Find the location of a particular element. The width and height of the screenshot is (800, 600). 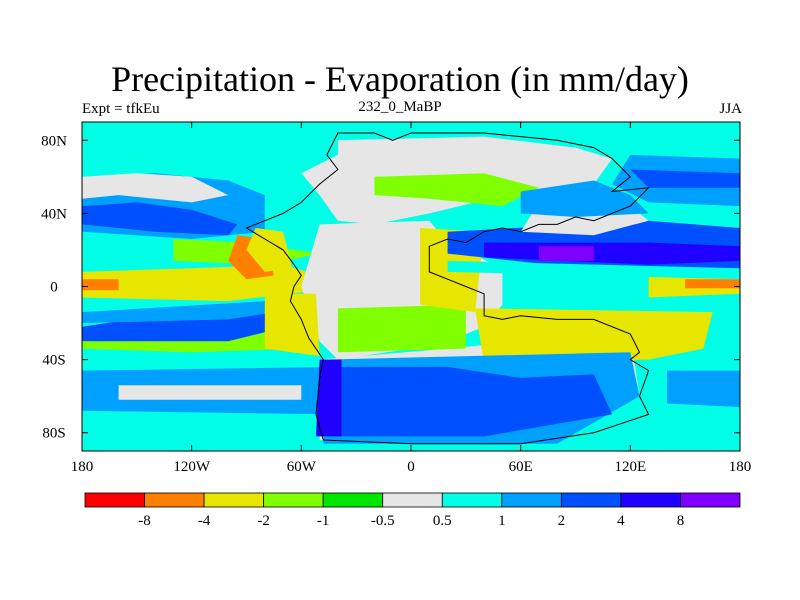

colorbar-label: 8 is located at coordinates (681, 521).